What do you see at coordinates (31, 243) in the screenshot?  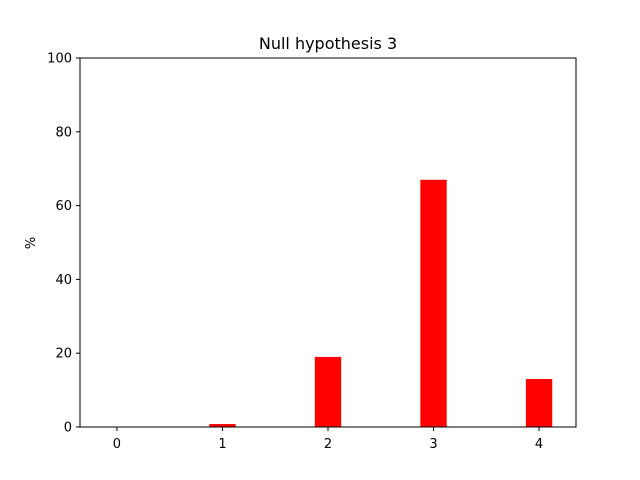 I see `y-axis-label: %` at bounding box center [31, 243].